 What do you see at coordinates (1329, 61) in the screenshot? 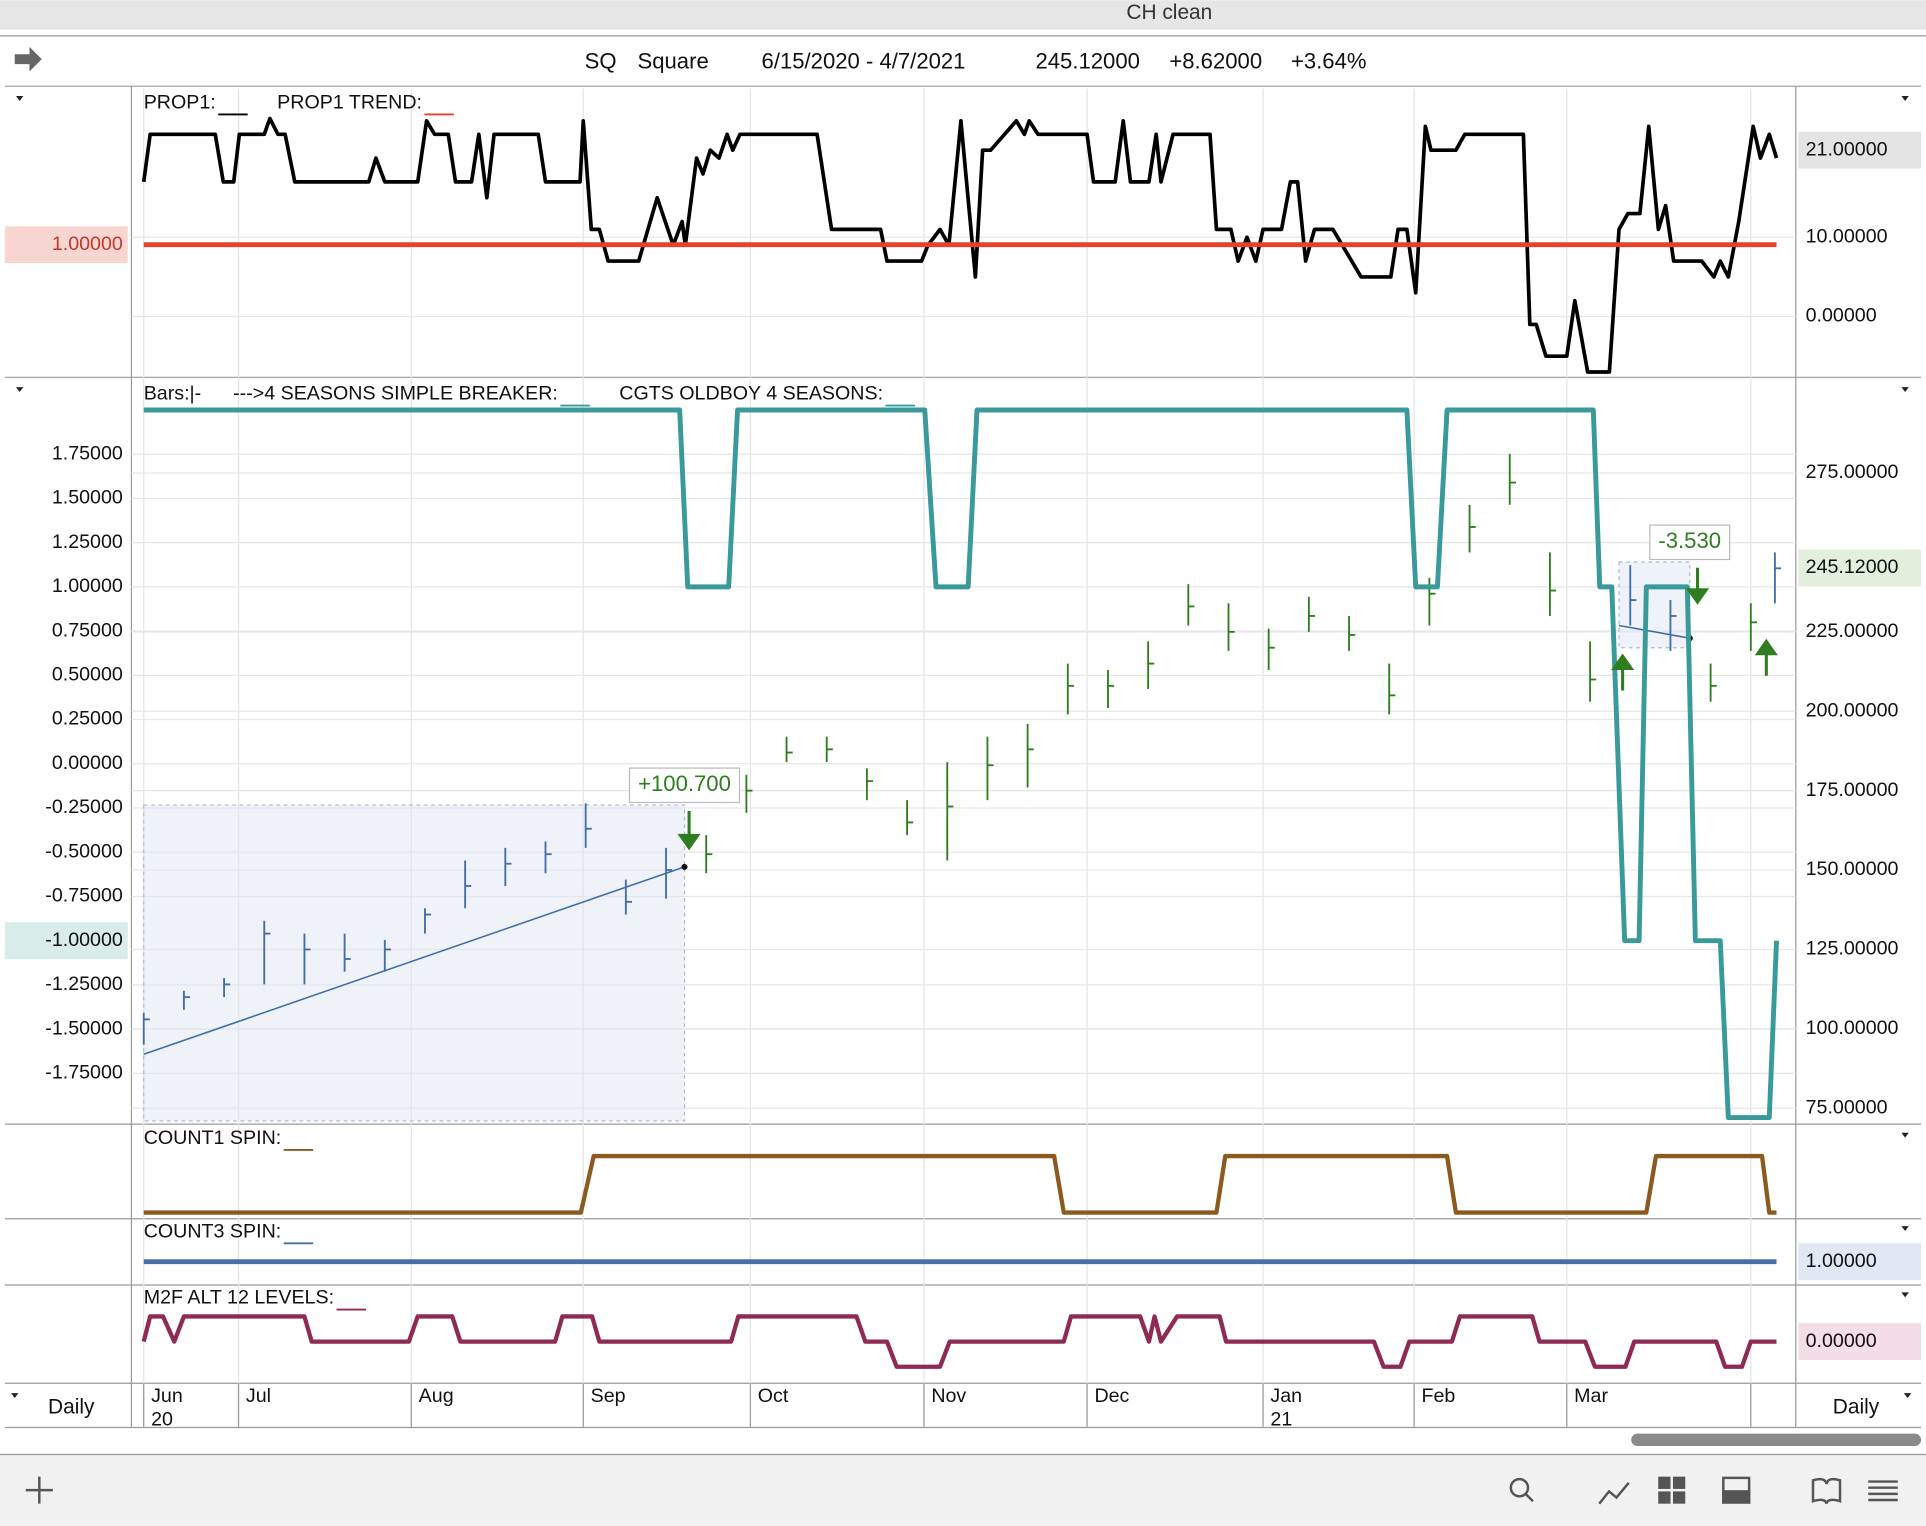
I see `change-pct: +3.64%` at bounding box center [1329, 61].